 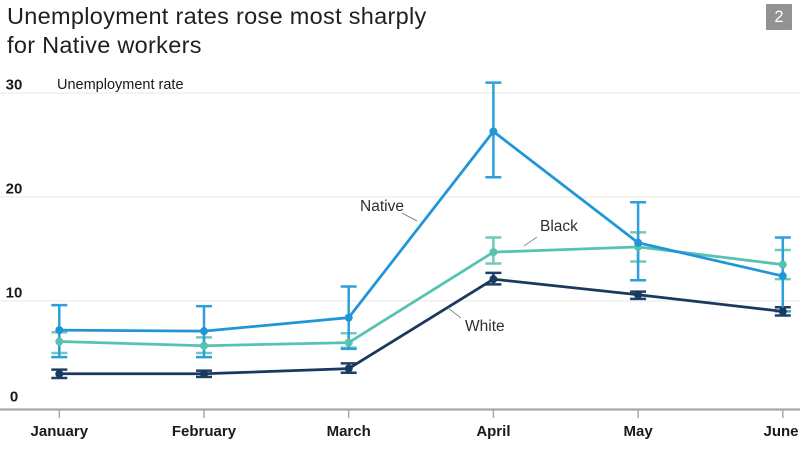 What do you see at coordinates (780, 431) in the screenshot?
I see `x-tick-label: June` at bounding box center [780, 431].